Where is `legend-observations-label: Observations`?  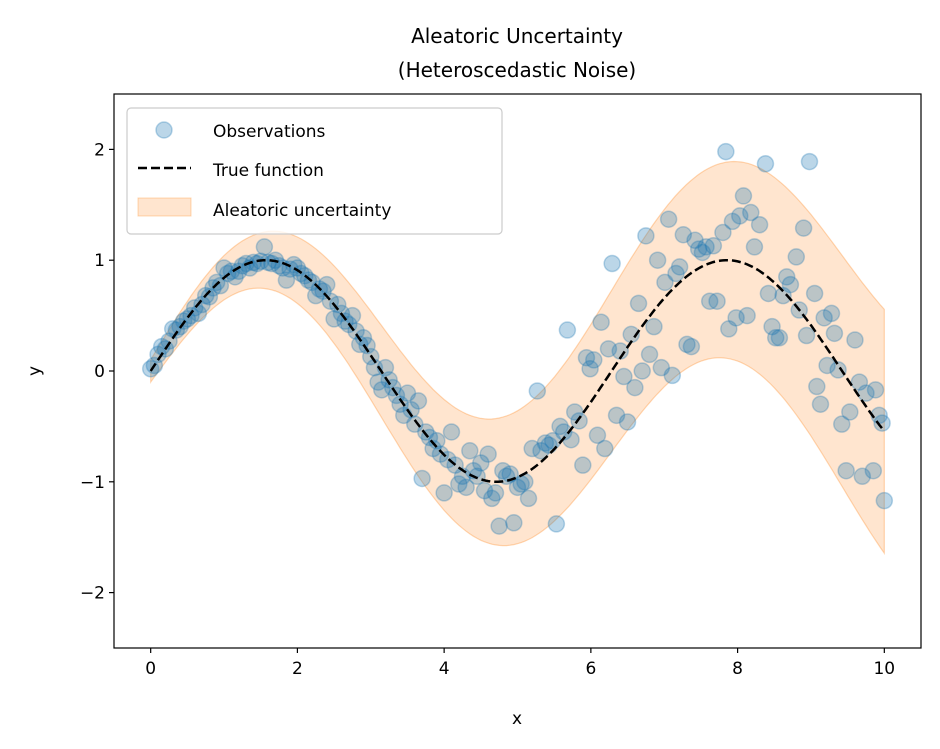 legend-observations-label: Observations is located at coordinates (269, 132).